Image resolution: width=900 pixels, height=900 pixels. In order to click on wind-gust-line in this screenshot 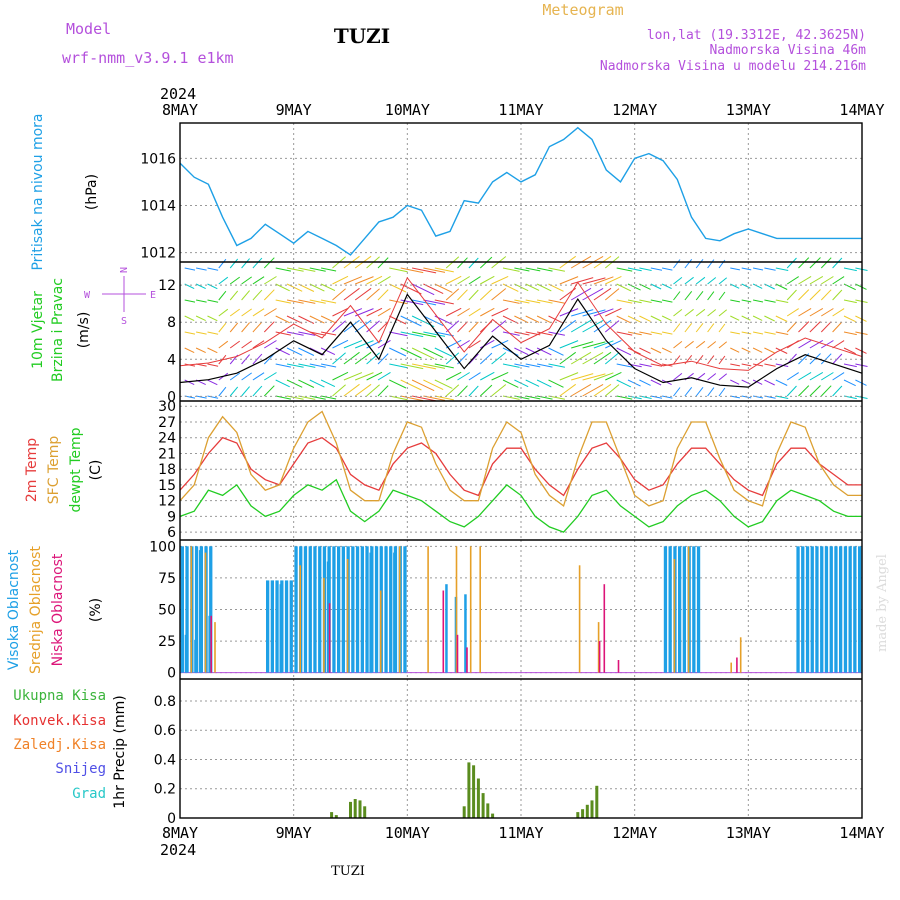, I will do `click(521, 323)`.